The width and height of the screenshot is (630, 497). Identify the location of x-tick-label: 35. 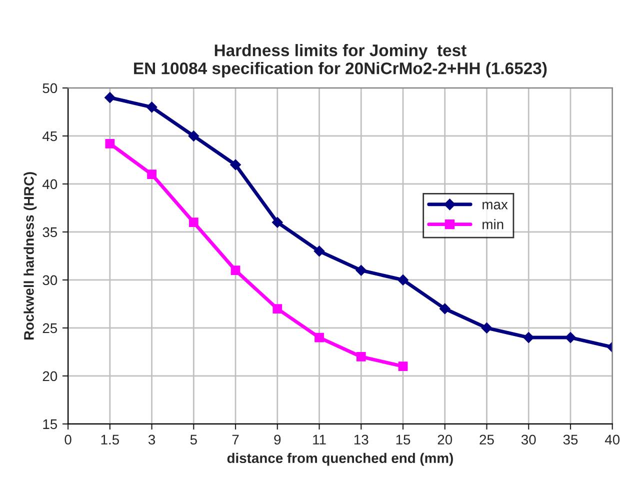
(570, 439).